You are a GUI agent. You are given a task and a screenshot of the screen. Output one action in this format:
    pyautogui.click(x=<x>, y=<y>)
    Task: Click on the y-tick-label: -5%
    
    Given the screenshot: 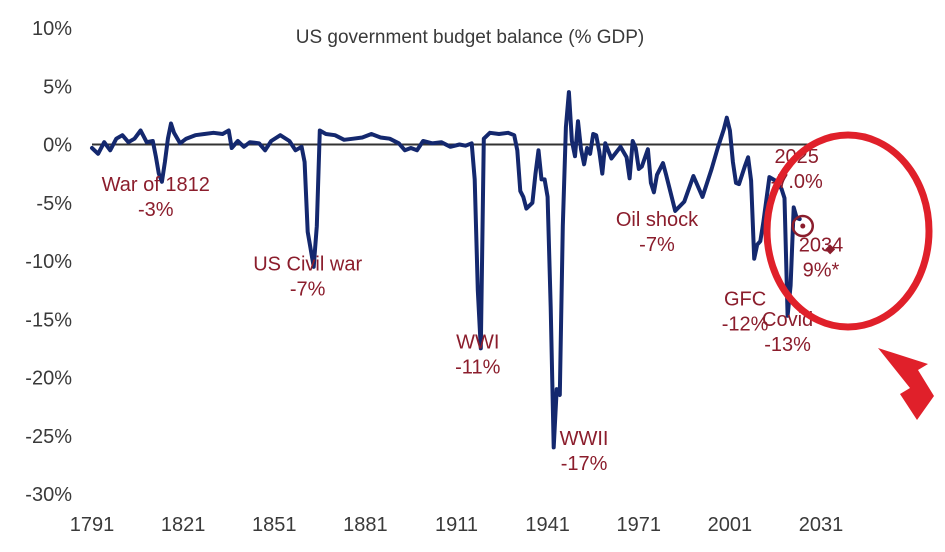 What is the action you would take?
    pyautogui.click(x=54, y=204)
    